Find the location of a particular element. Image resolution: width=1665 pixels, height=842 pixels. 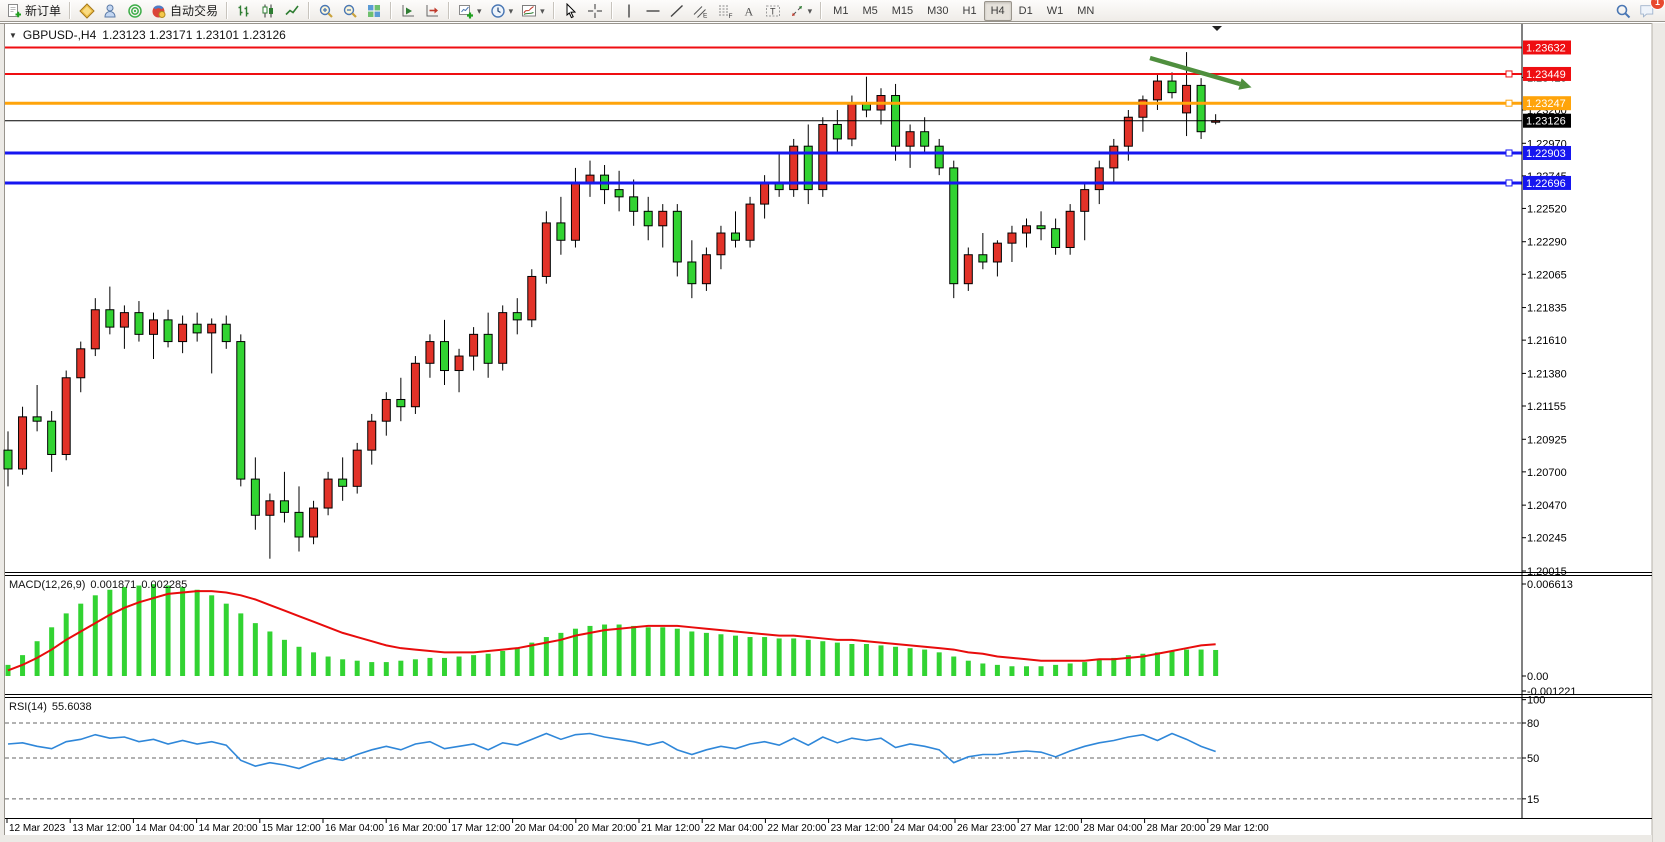

period-button: ▾ is located at coordinates (502, 11).